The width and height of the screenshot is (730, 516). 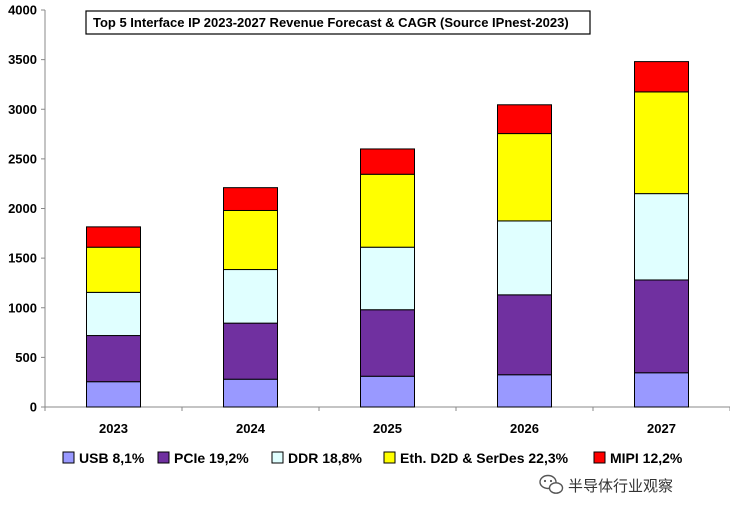 I want to click on bar-stack-2027, so click(x=661, y=234).